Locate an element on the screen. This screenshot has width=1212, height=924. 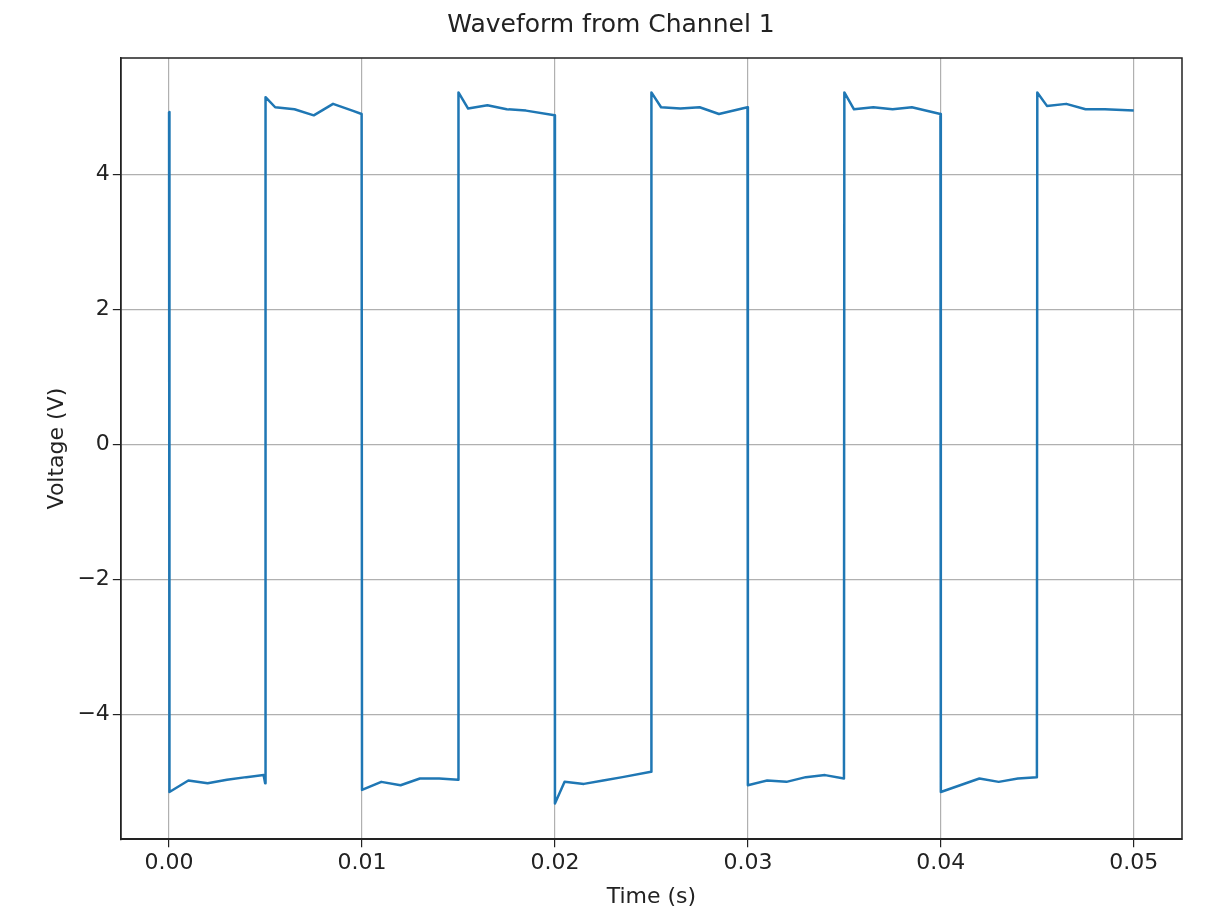
chart-title: Waveform from Channel 1 is located at coordinates (611, 23).